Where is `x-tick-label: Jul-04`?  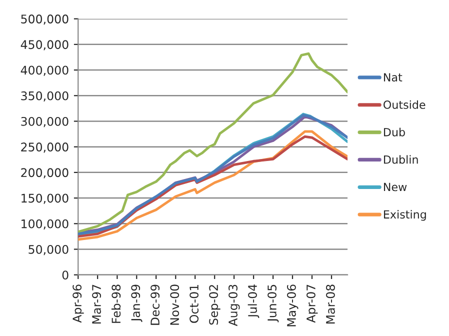 x-tick-label: Jul-04 is located at coordinates (254, 301).